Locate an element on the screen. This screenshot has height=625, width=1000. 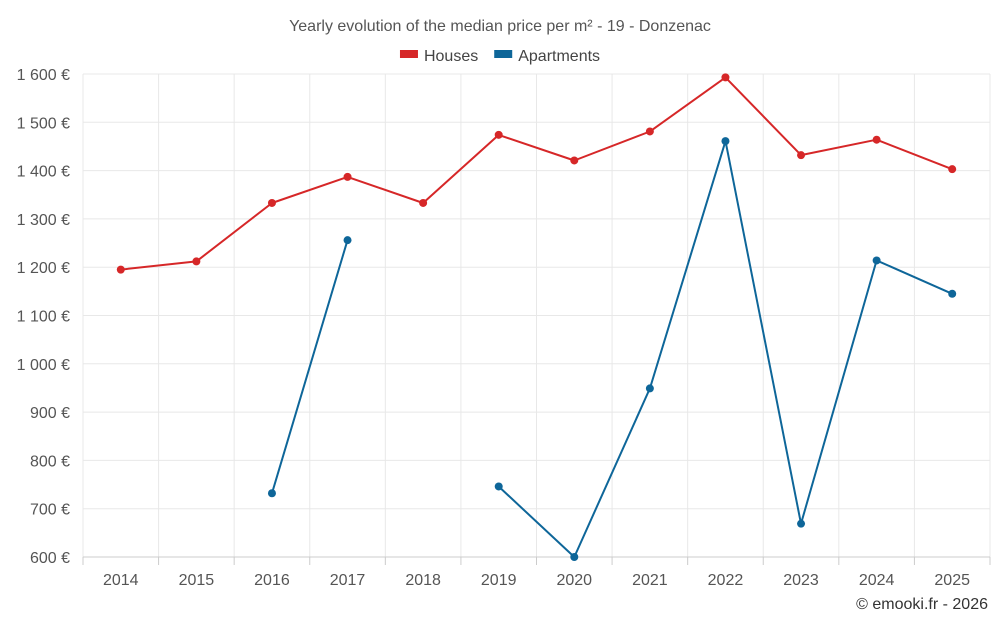
data-point-apartments-2022 is located at coordinates (725, 141).